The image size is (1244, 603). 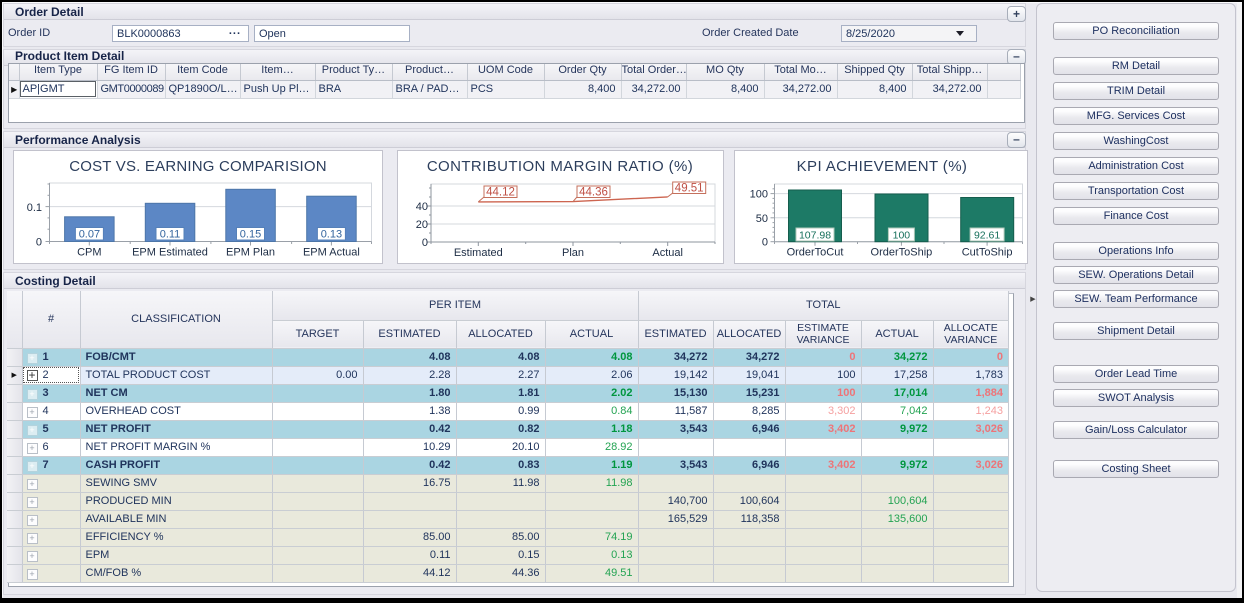 What do you see at coordinates (198, 166) in the screenshot?
I see `svg-text: COST VS. EARNING COMPARISION` at bounding box center [198, 166].